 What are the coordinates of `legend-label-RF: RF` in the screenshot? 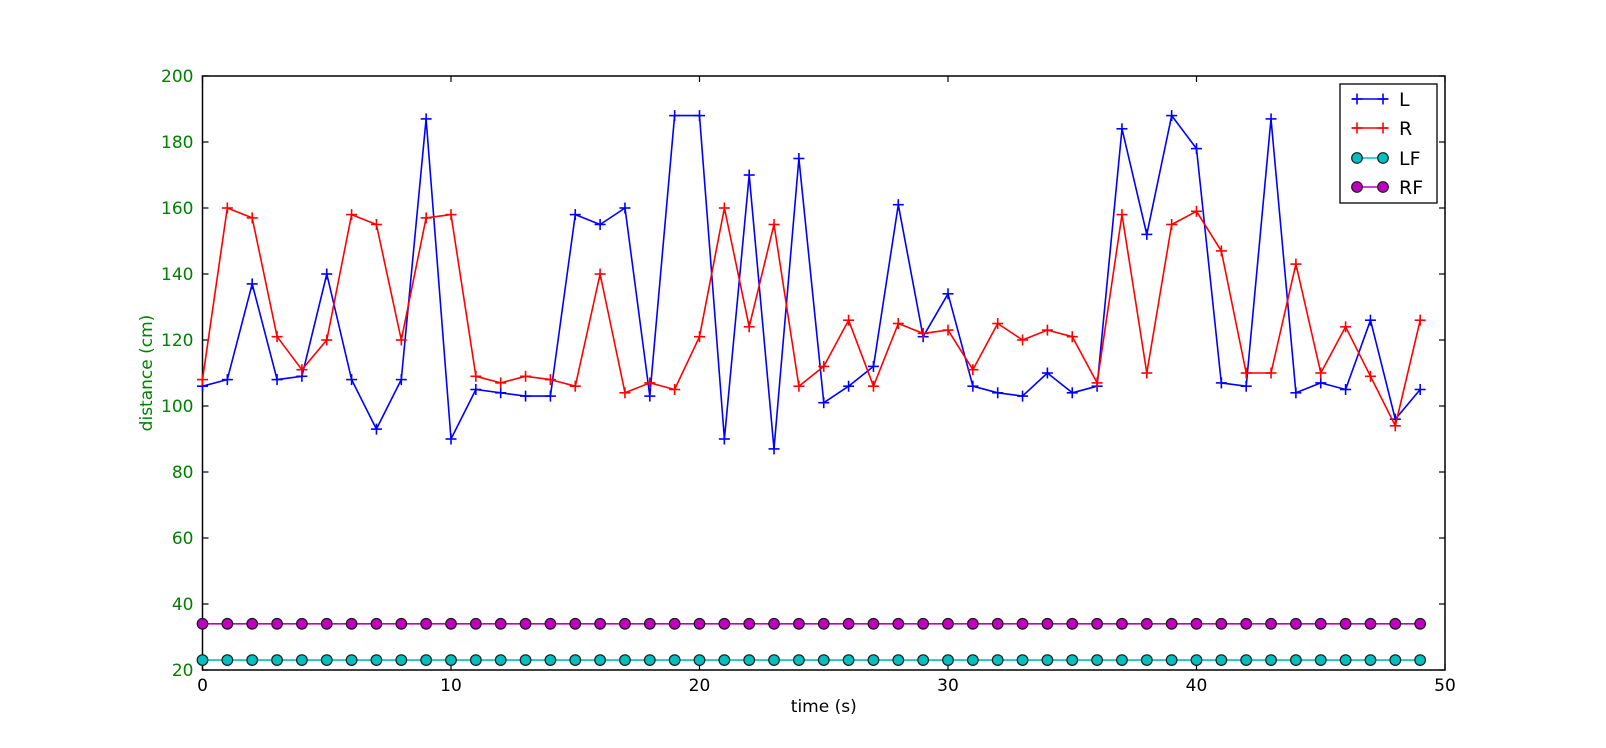 It's located at (1411, 188).